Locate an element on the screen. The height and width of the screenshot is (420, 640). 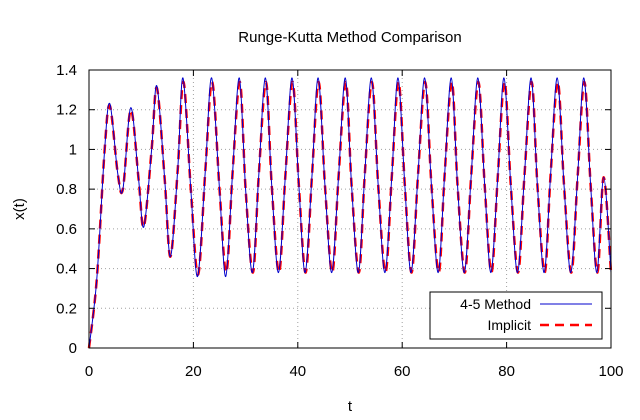
legend-label-4-5-method: 4-5 Method is located at coordinates (495, 304).